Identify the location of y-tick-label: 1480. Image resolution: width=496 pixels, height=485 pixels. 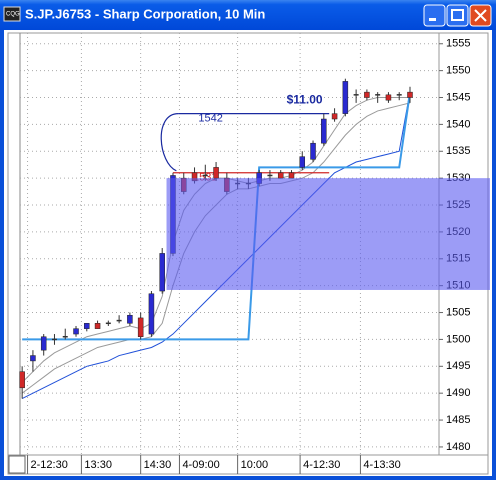
(458, 447).